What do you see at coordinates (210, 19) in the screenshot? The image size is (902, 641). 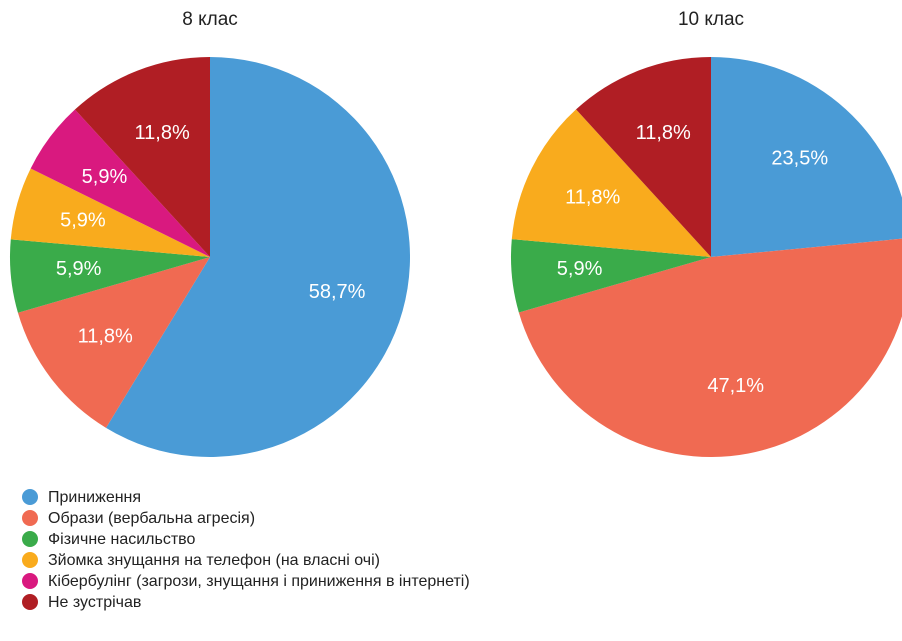 I see `chart-title: 8 клас` at bounding box center [210, 19].